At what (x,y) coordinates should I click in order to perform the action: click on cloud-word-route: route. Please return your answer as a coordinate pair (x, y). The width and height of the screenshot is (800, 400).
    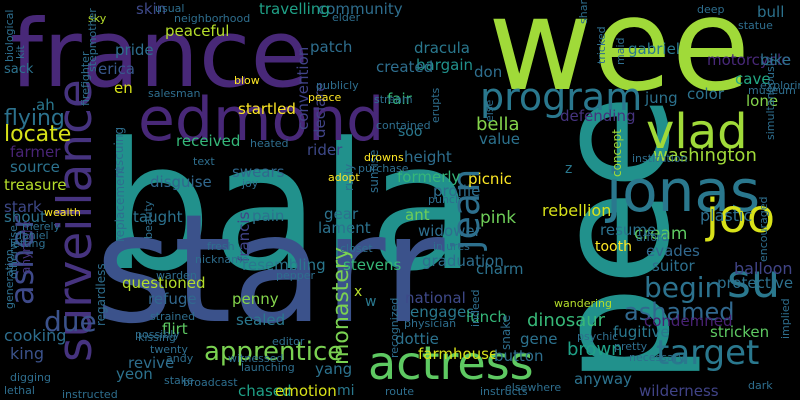
    Looking at the image, I should click on (400, 391).